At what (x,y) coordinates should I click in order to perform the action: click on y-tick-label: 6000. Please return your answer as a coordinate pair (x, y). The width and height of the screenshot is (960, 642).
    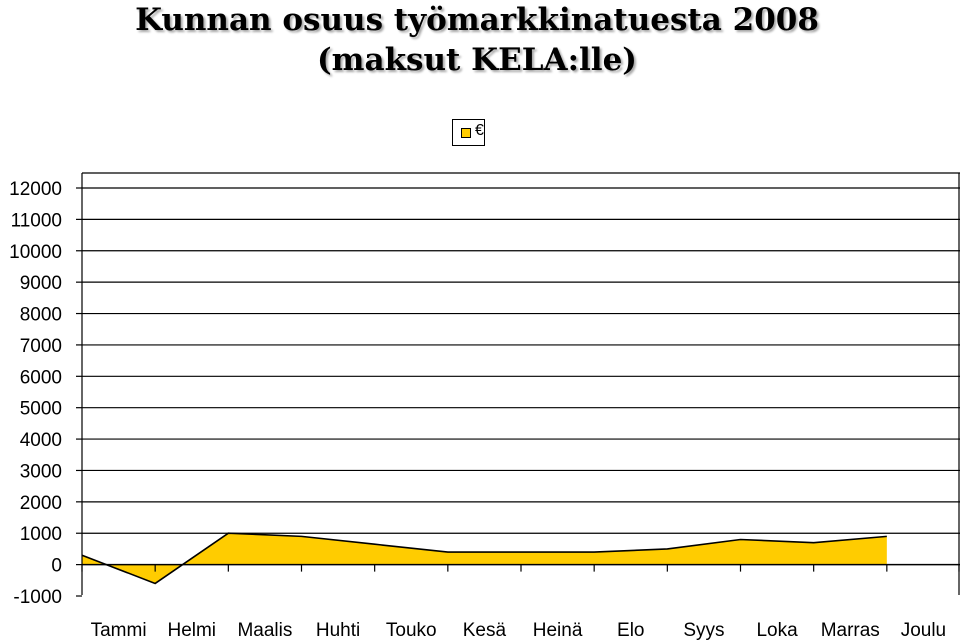
    Looking at the image, I should click on (41, 377).